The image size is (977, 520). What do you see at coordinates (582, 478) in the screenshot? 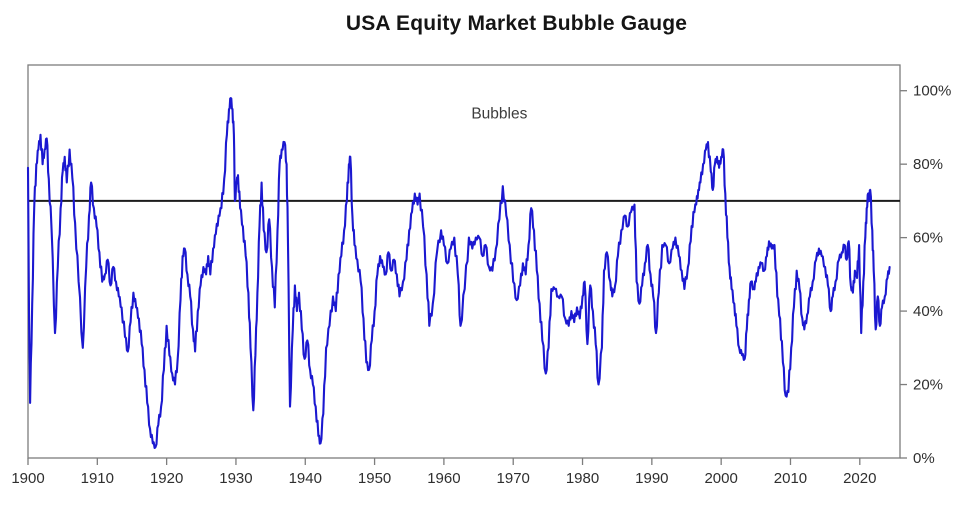
I see `x-tick-label: 1980` at bounding box center [582, 478].